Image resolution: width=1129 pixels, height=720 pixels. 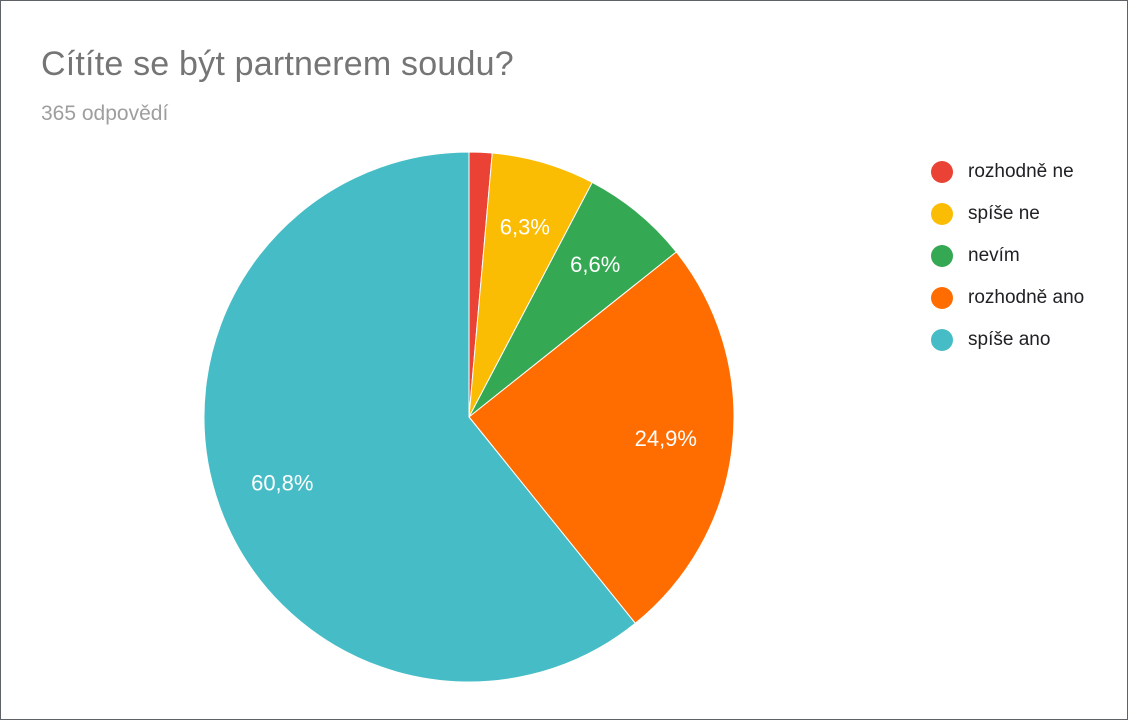 I want to click on legend-item-spise-ano: spíše ano, so click(x=1007, y=340).